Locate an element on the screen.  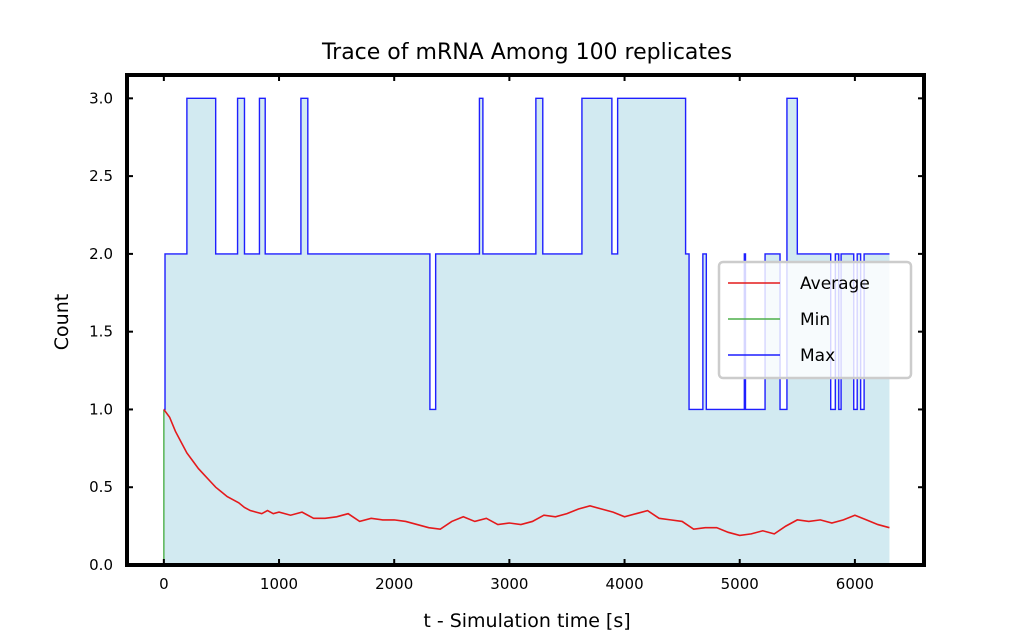
y-tick-label: 0.0 is located at coordinates (101, 565).